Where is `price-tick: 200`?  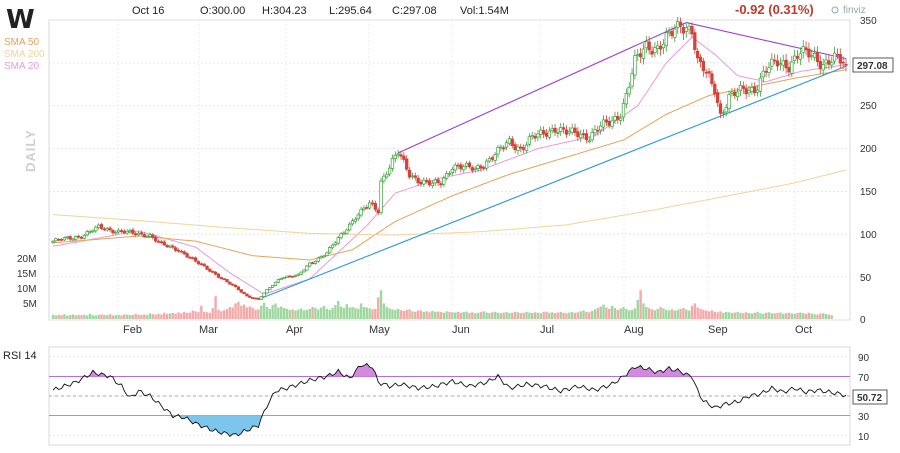
price-tick: 200 is located at coordinates (868, 149).